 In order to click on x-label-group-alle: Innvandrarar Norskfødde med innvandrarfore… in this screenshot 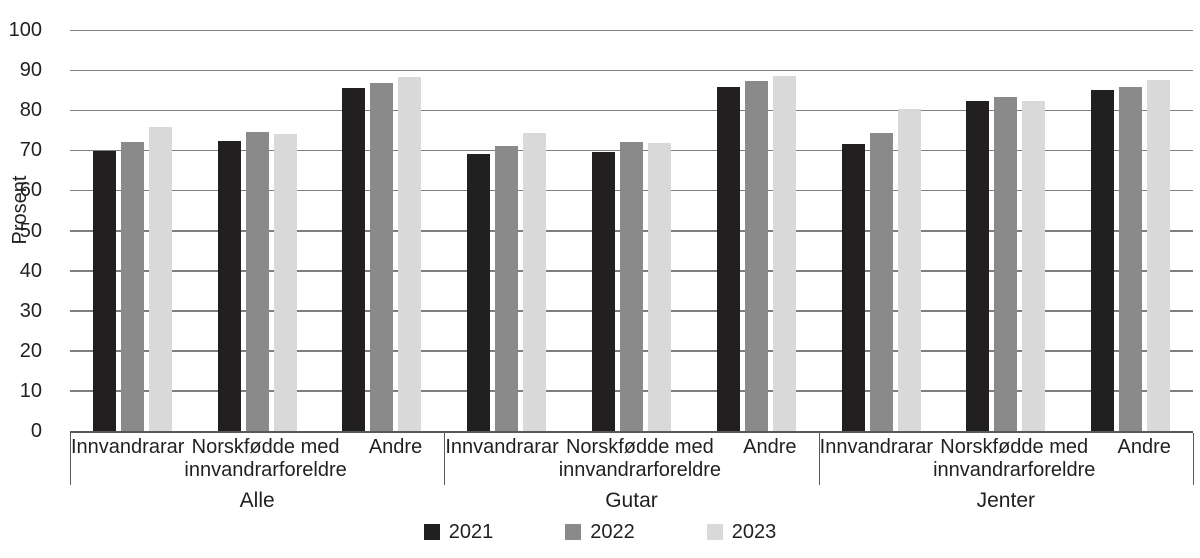, I will do `click(257, 459)`.